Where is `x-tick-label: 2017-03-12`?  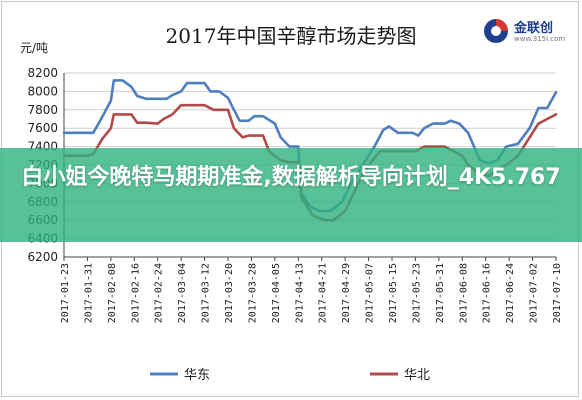 x-tick-label: 2017-03-12 is located at coordinates (206, 293).